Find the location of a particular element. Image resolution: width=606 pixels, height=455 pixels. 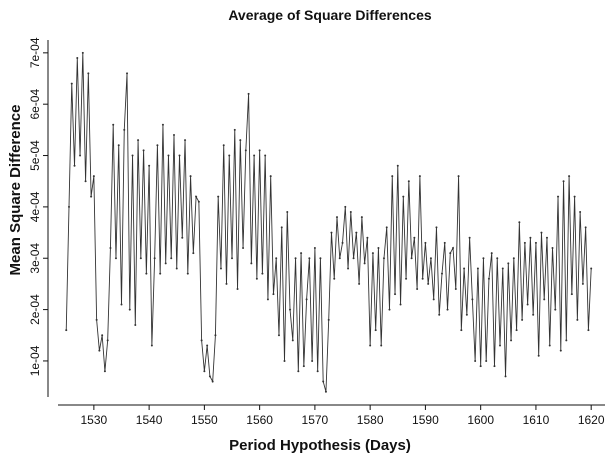

y-tick-label: 2e-04 is located at coordinates (35, 309).